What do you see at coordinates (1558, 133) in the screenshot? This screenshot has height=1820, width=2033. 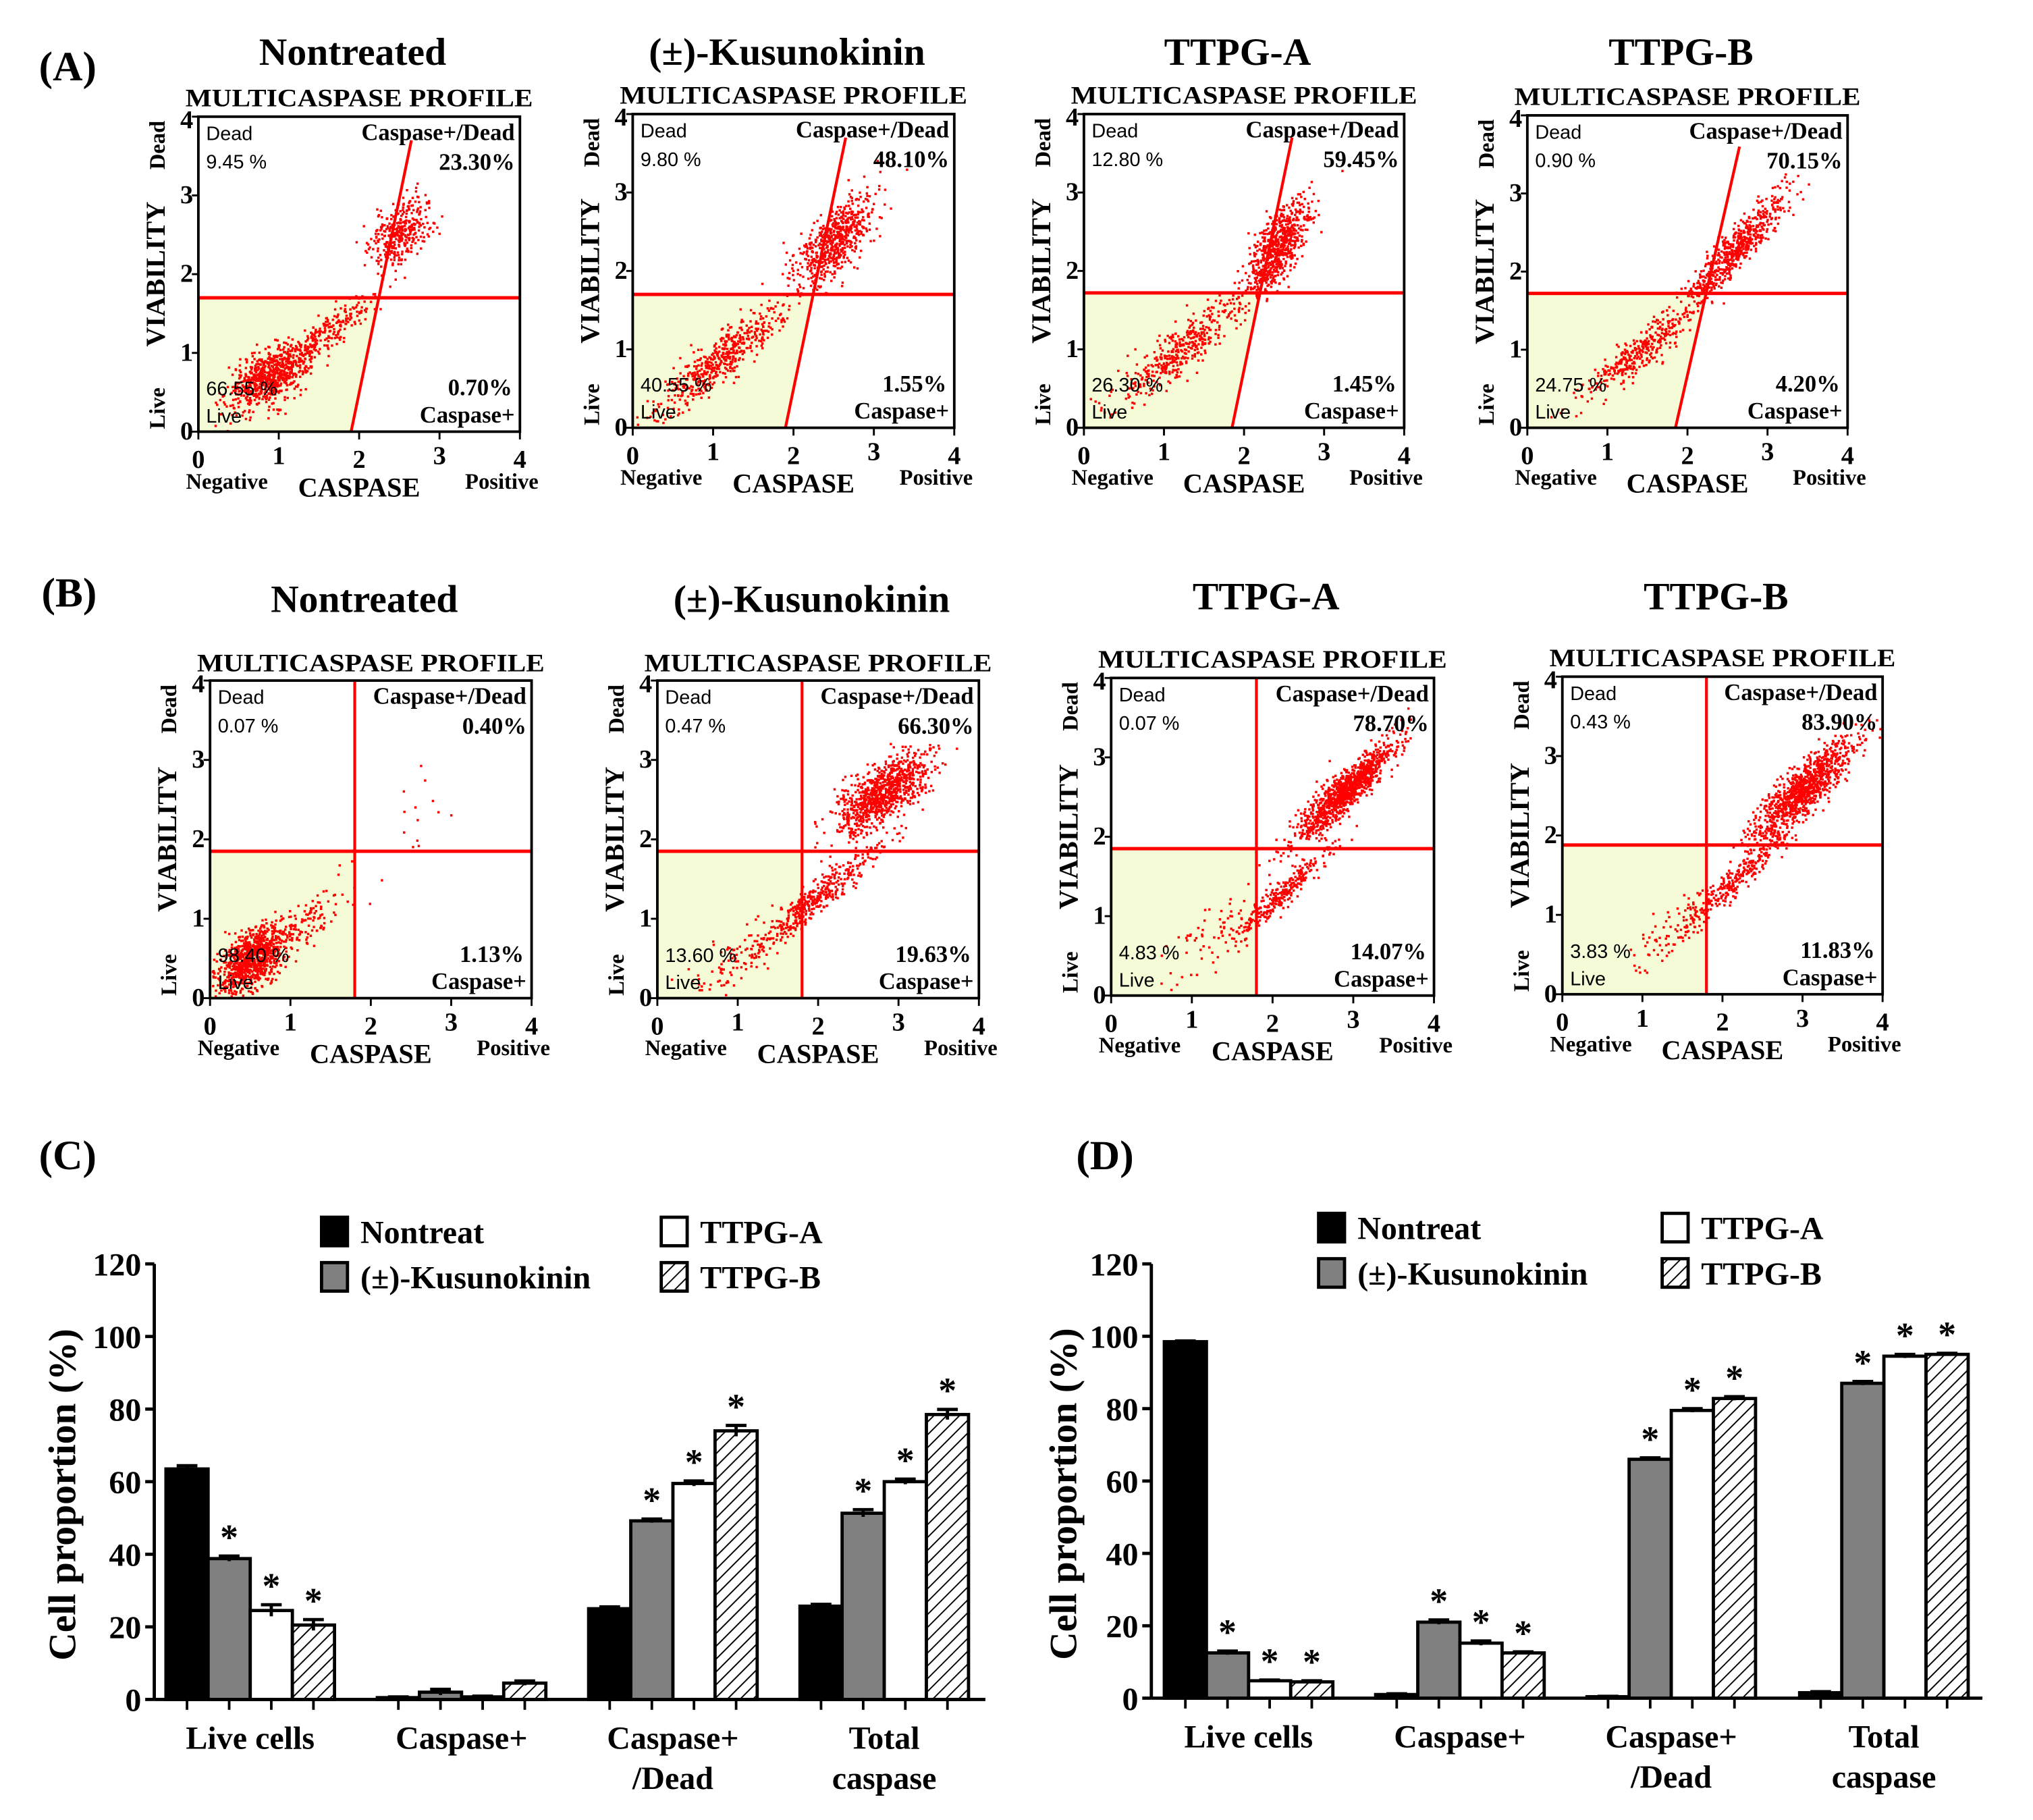 I see `quadrant-dead-label: Dead` at bounding box center [1558, 133].